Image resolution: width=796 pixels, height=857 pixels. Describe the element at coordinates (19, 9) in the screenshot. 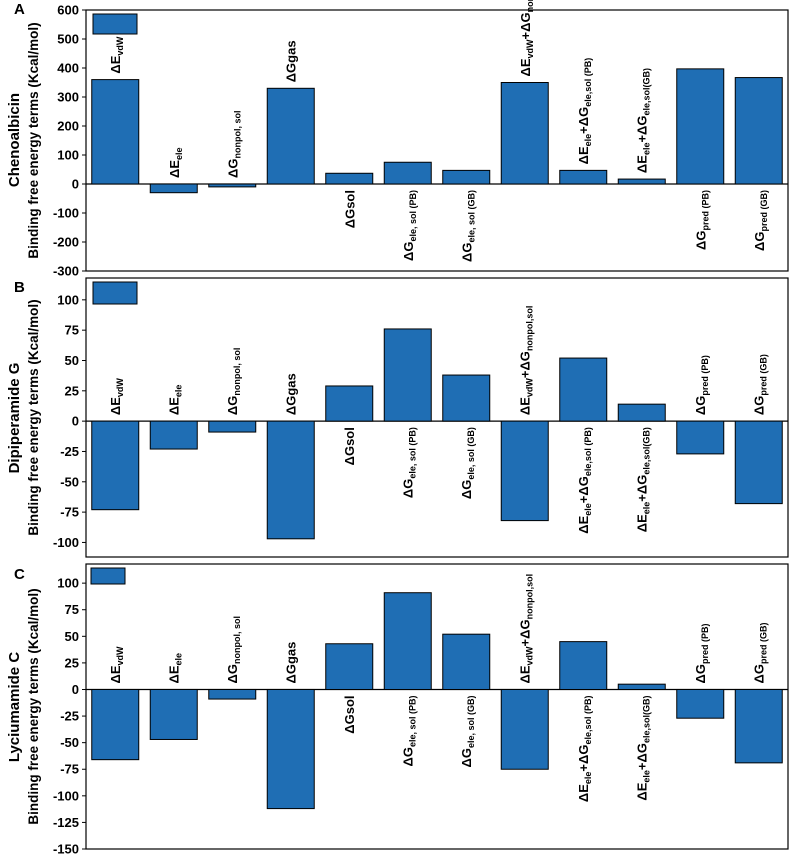

I see `panel-letter: A` at that location.